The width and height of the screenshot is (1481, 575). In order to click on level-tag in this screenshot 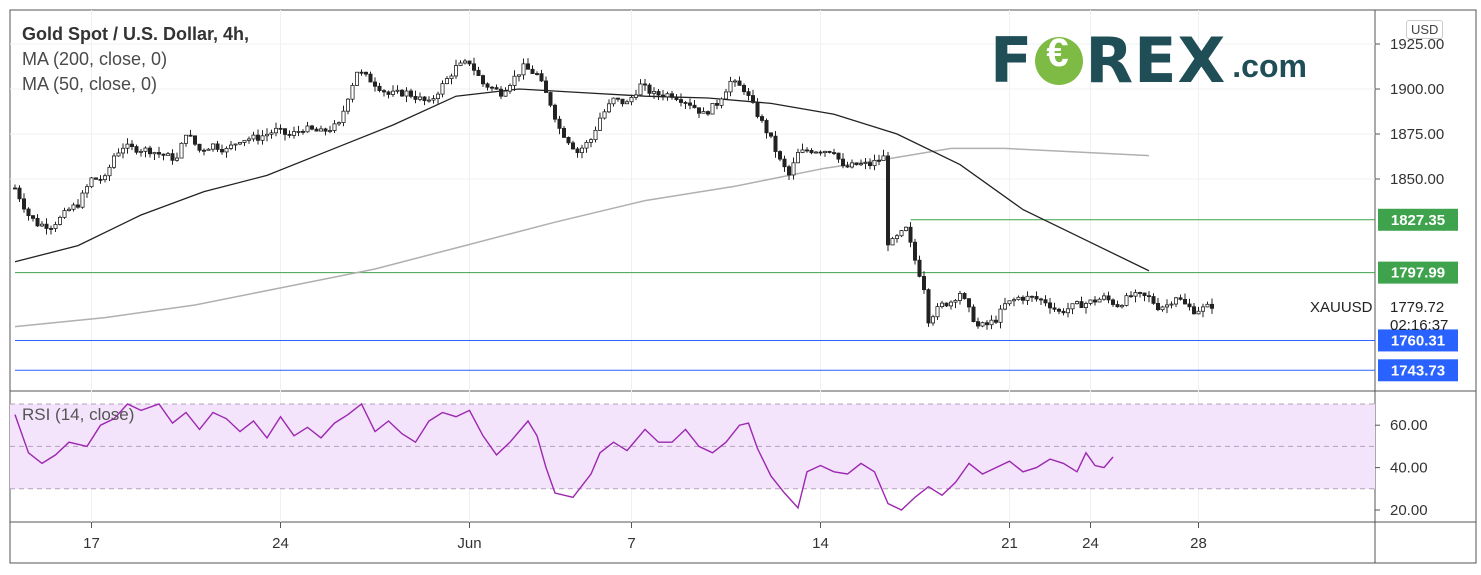, I will do `click(1418, 272)`.